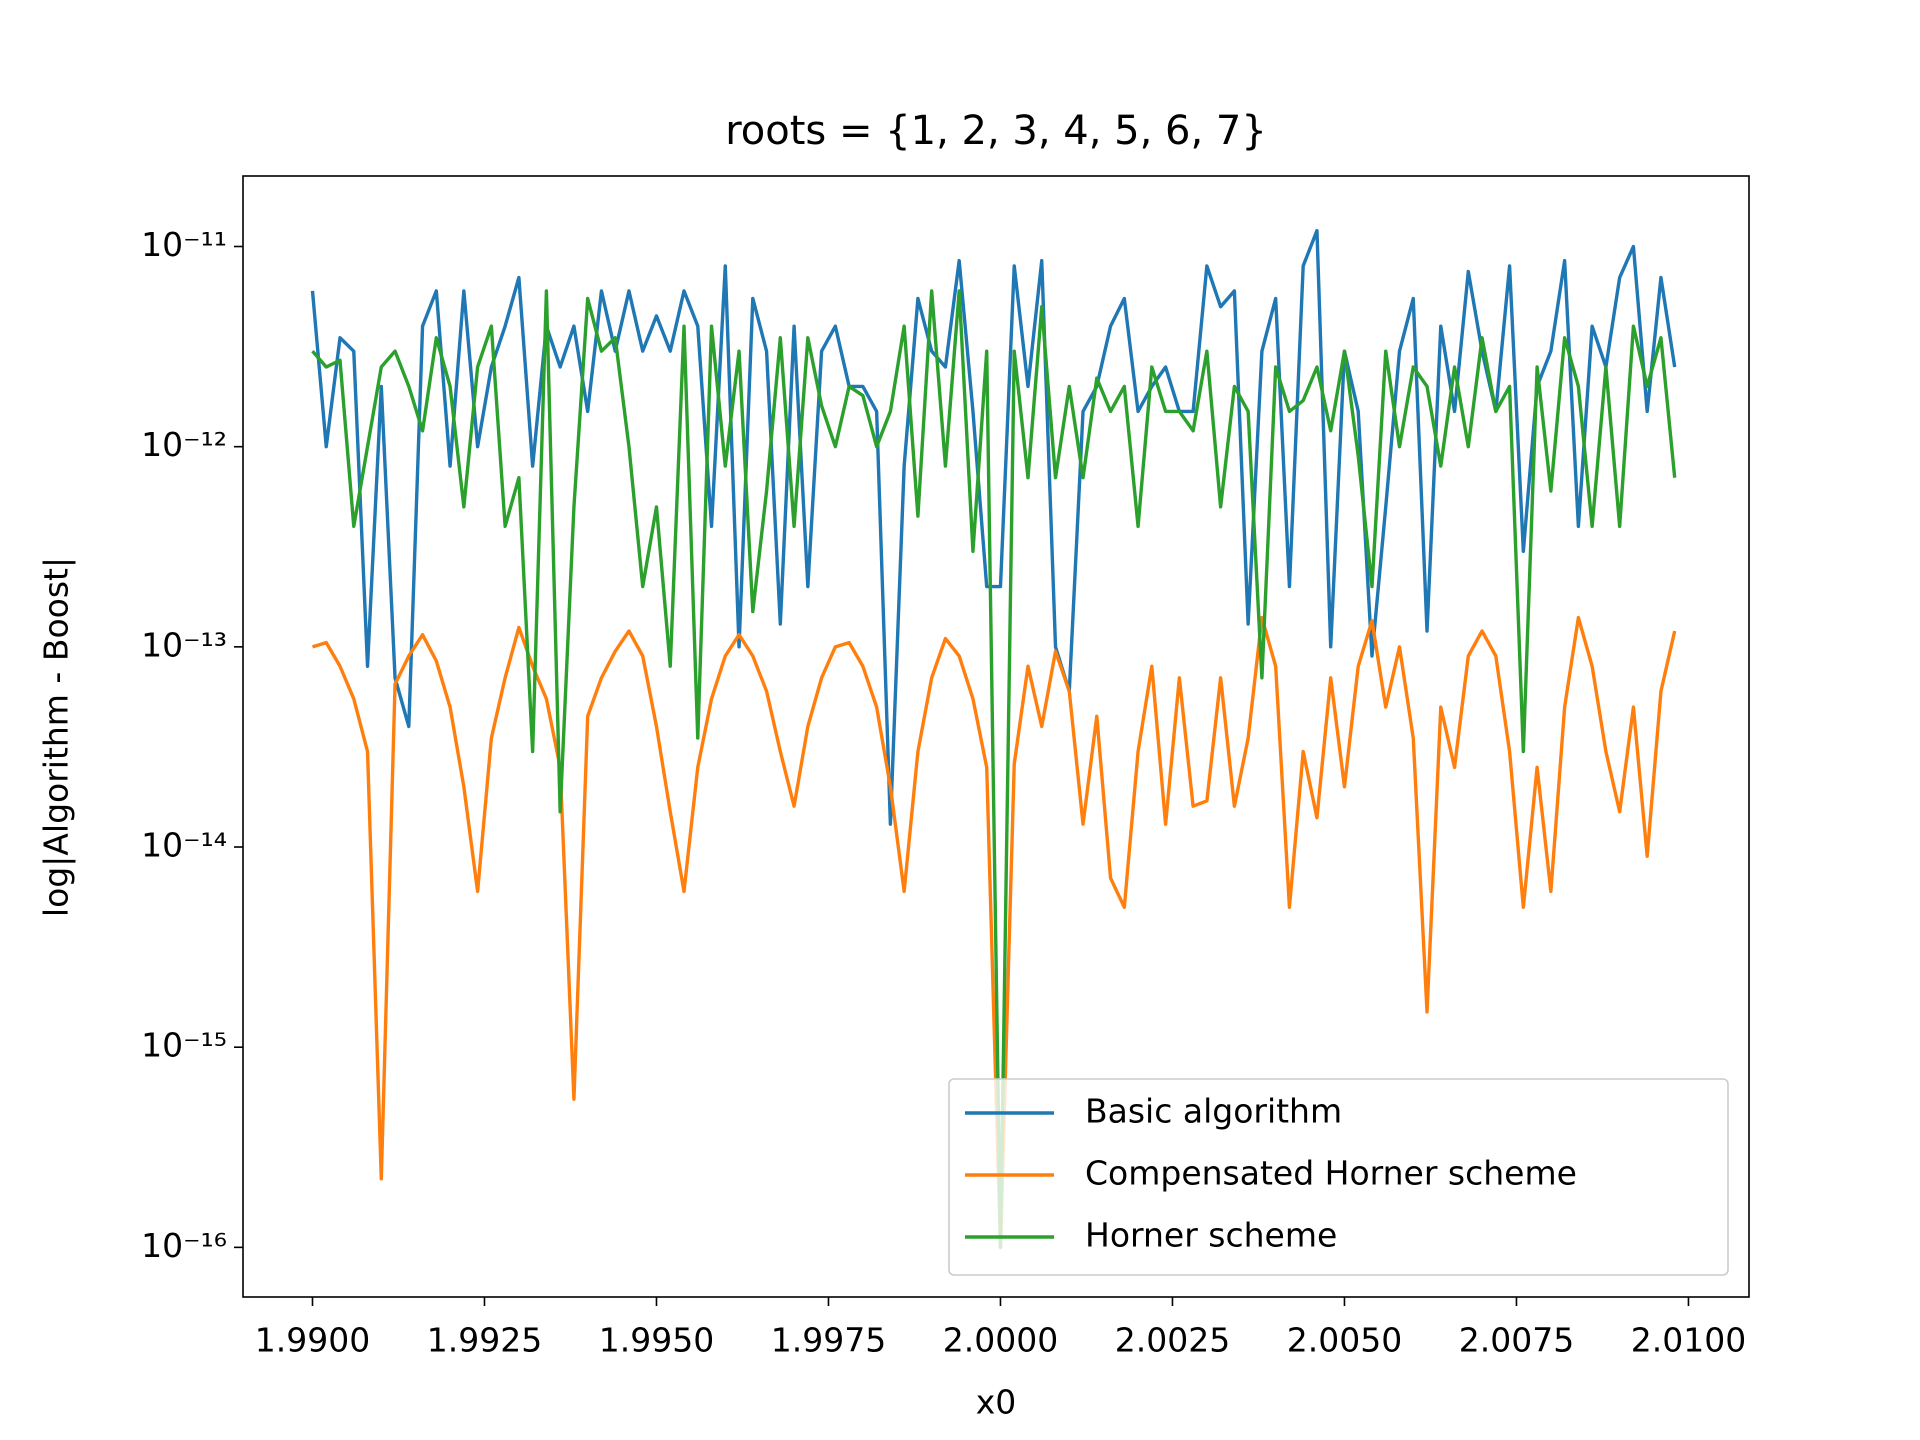 The image size is (1920, 1440). I want to click on y-tick-label: 10⁻¹², so click(184, 444).